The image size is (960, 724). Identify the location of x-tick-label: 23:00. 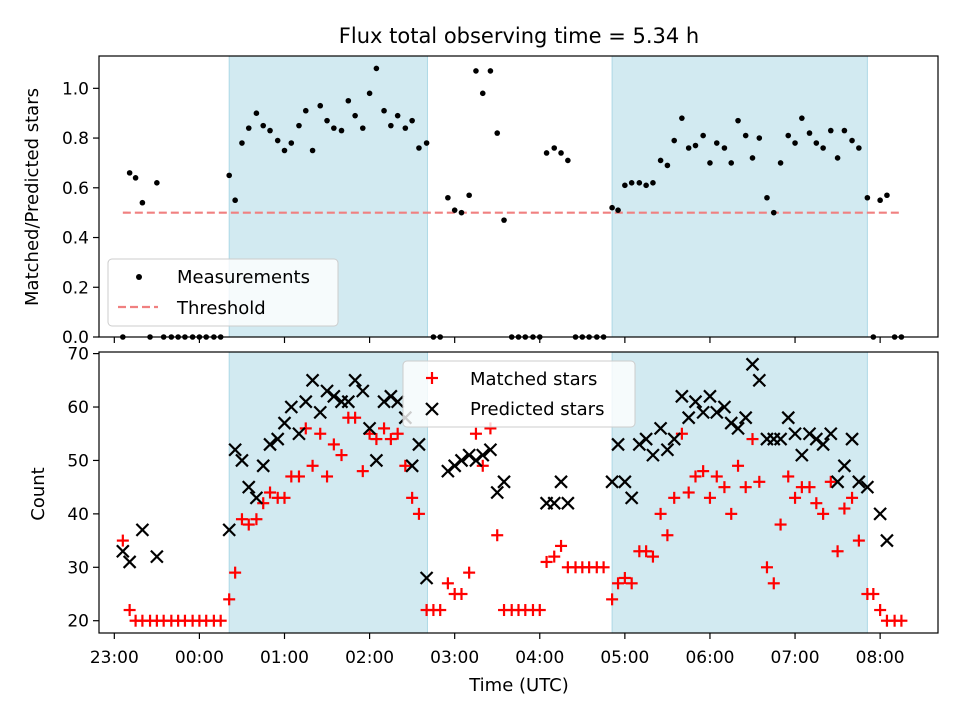
(114, 658).